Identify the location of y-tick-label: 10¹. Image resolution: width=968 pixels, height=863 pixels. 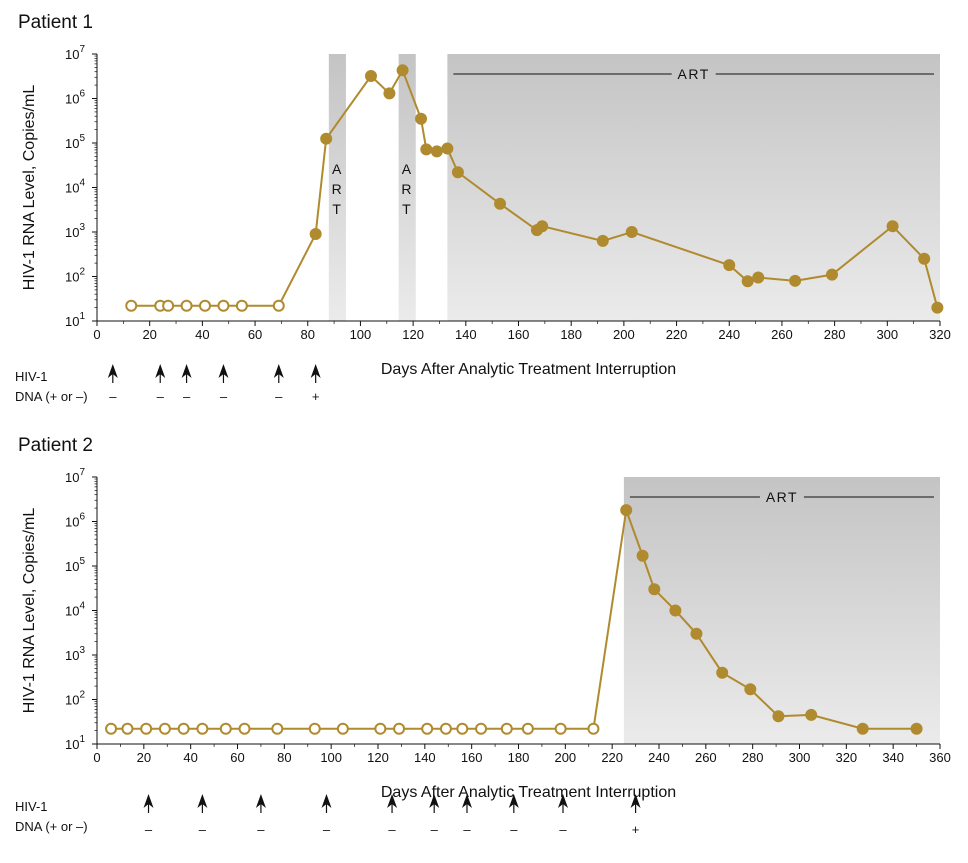
(75, 743).